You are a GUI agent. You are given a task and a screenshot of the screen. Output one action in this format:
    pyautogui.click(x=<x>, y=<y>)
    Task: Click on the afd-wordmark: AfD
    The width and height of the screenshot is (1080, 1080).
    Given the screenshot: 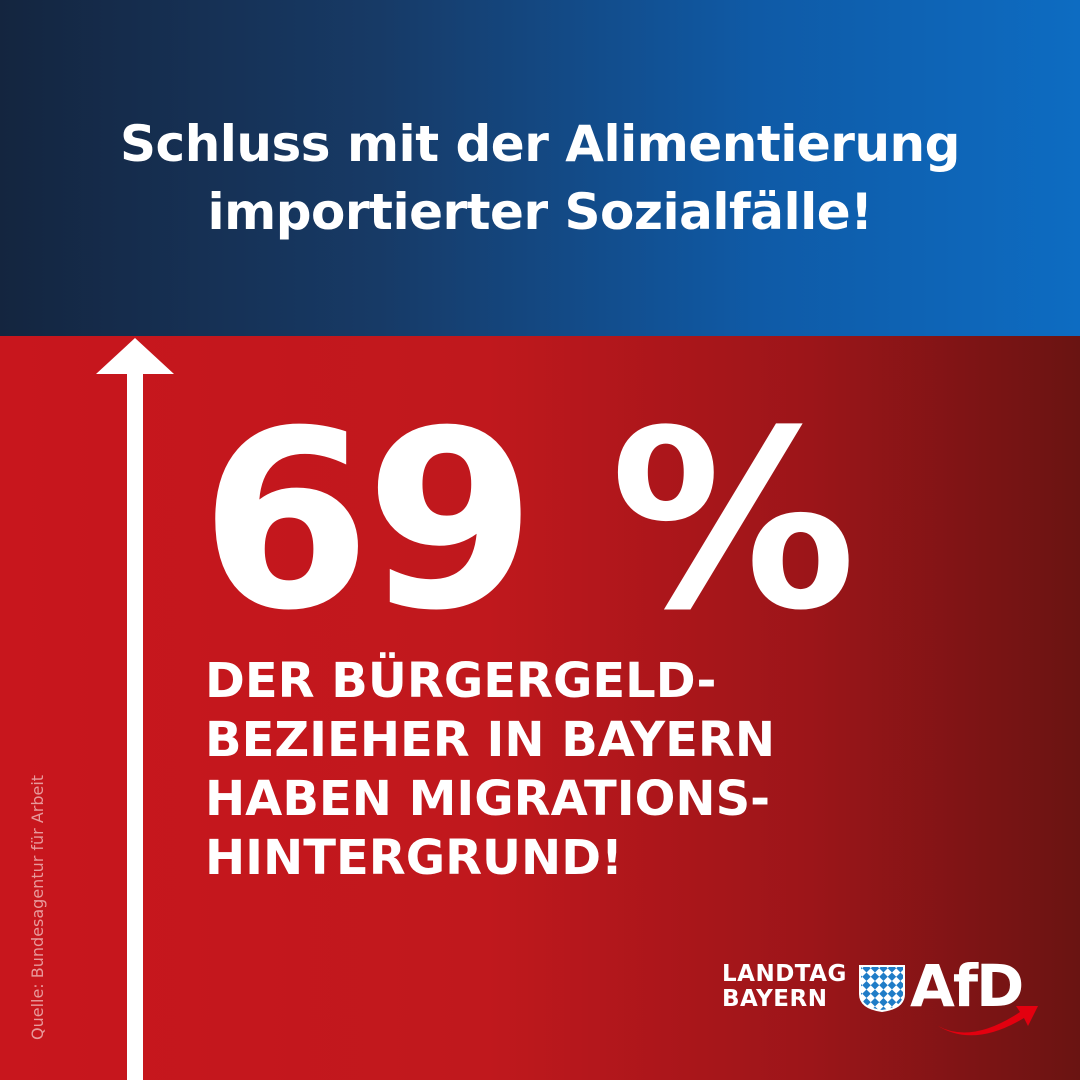 What is the action you would take?
    pyautogui.click(x=967, y=986)
    